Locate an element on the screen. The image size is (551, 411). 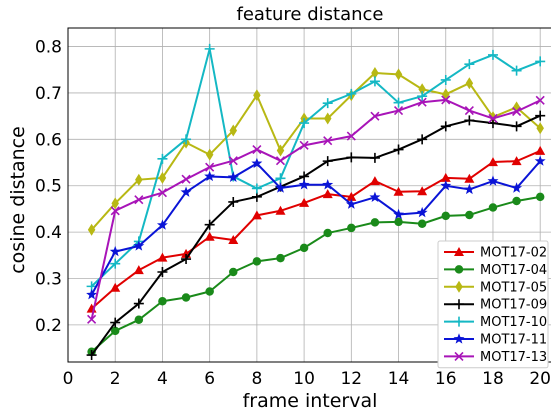
legend-entry: MOT17-05 is located at coordinates (495, 287).